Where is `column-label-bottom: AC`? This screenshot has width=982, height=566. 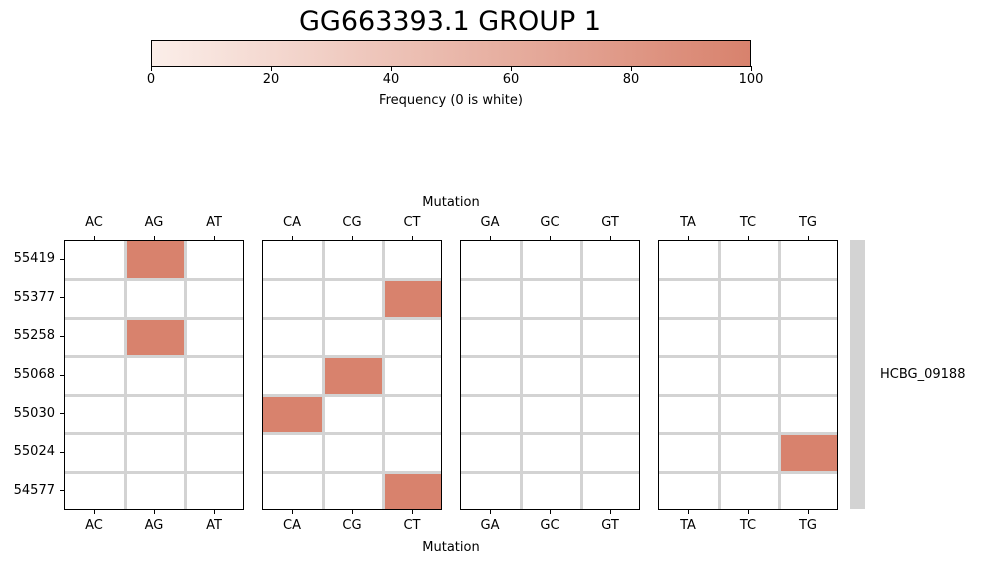
column-label-bottom: AC is located at coordinates (94, 525).